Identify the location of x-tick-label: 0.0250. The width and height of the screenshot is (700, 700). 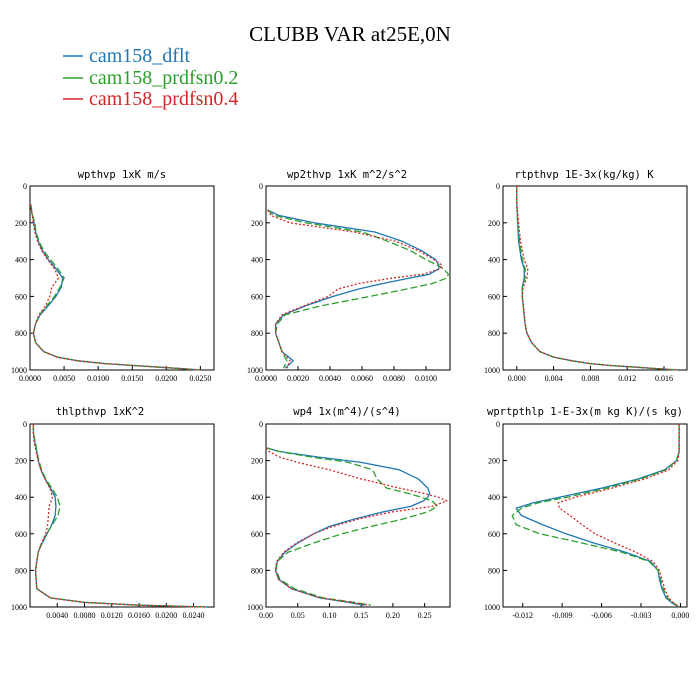
(200, 378).